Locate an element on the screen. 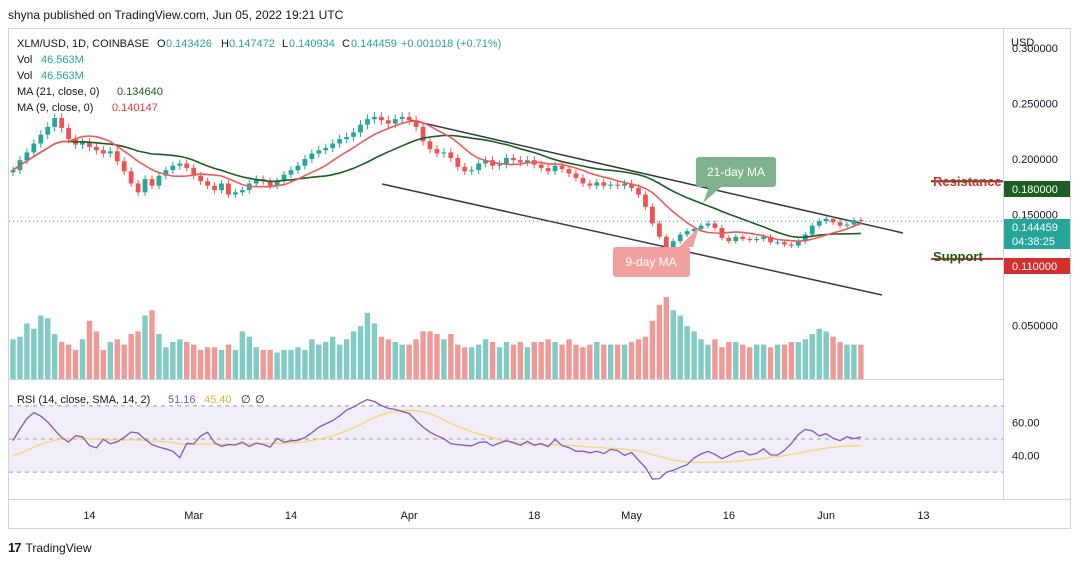 The image size is (1079, 565). time-tick-label: 18 is located at coordinates (534, 516).